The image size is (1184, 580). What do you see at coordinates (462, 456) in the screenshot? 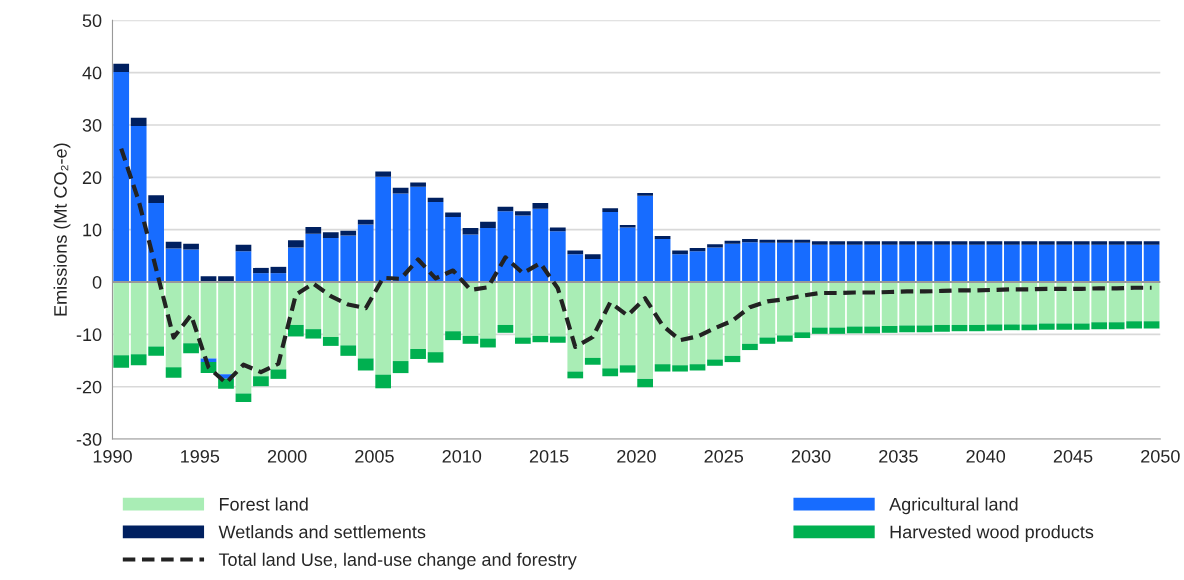
I see `x-tick-label: 2010` at bounding box center [462, 456].